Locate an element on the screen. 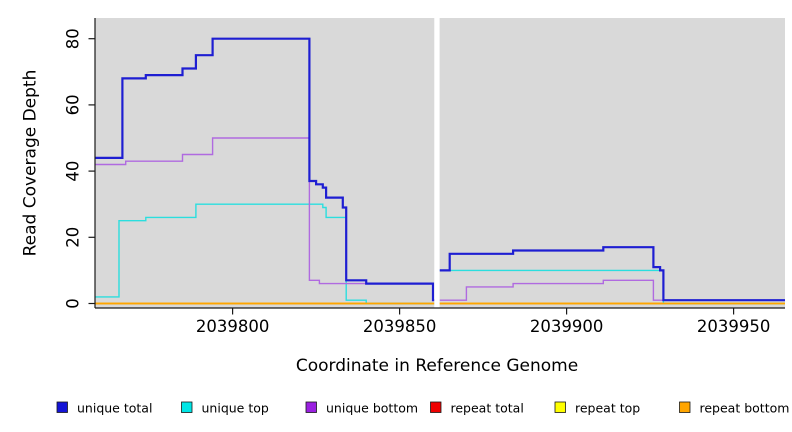  legend-label-repeat-top: repeat top is located at coordinates (607, 408).